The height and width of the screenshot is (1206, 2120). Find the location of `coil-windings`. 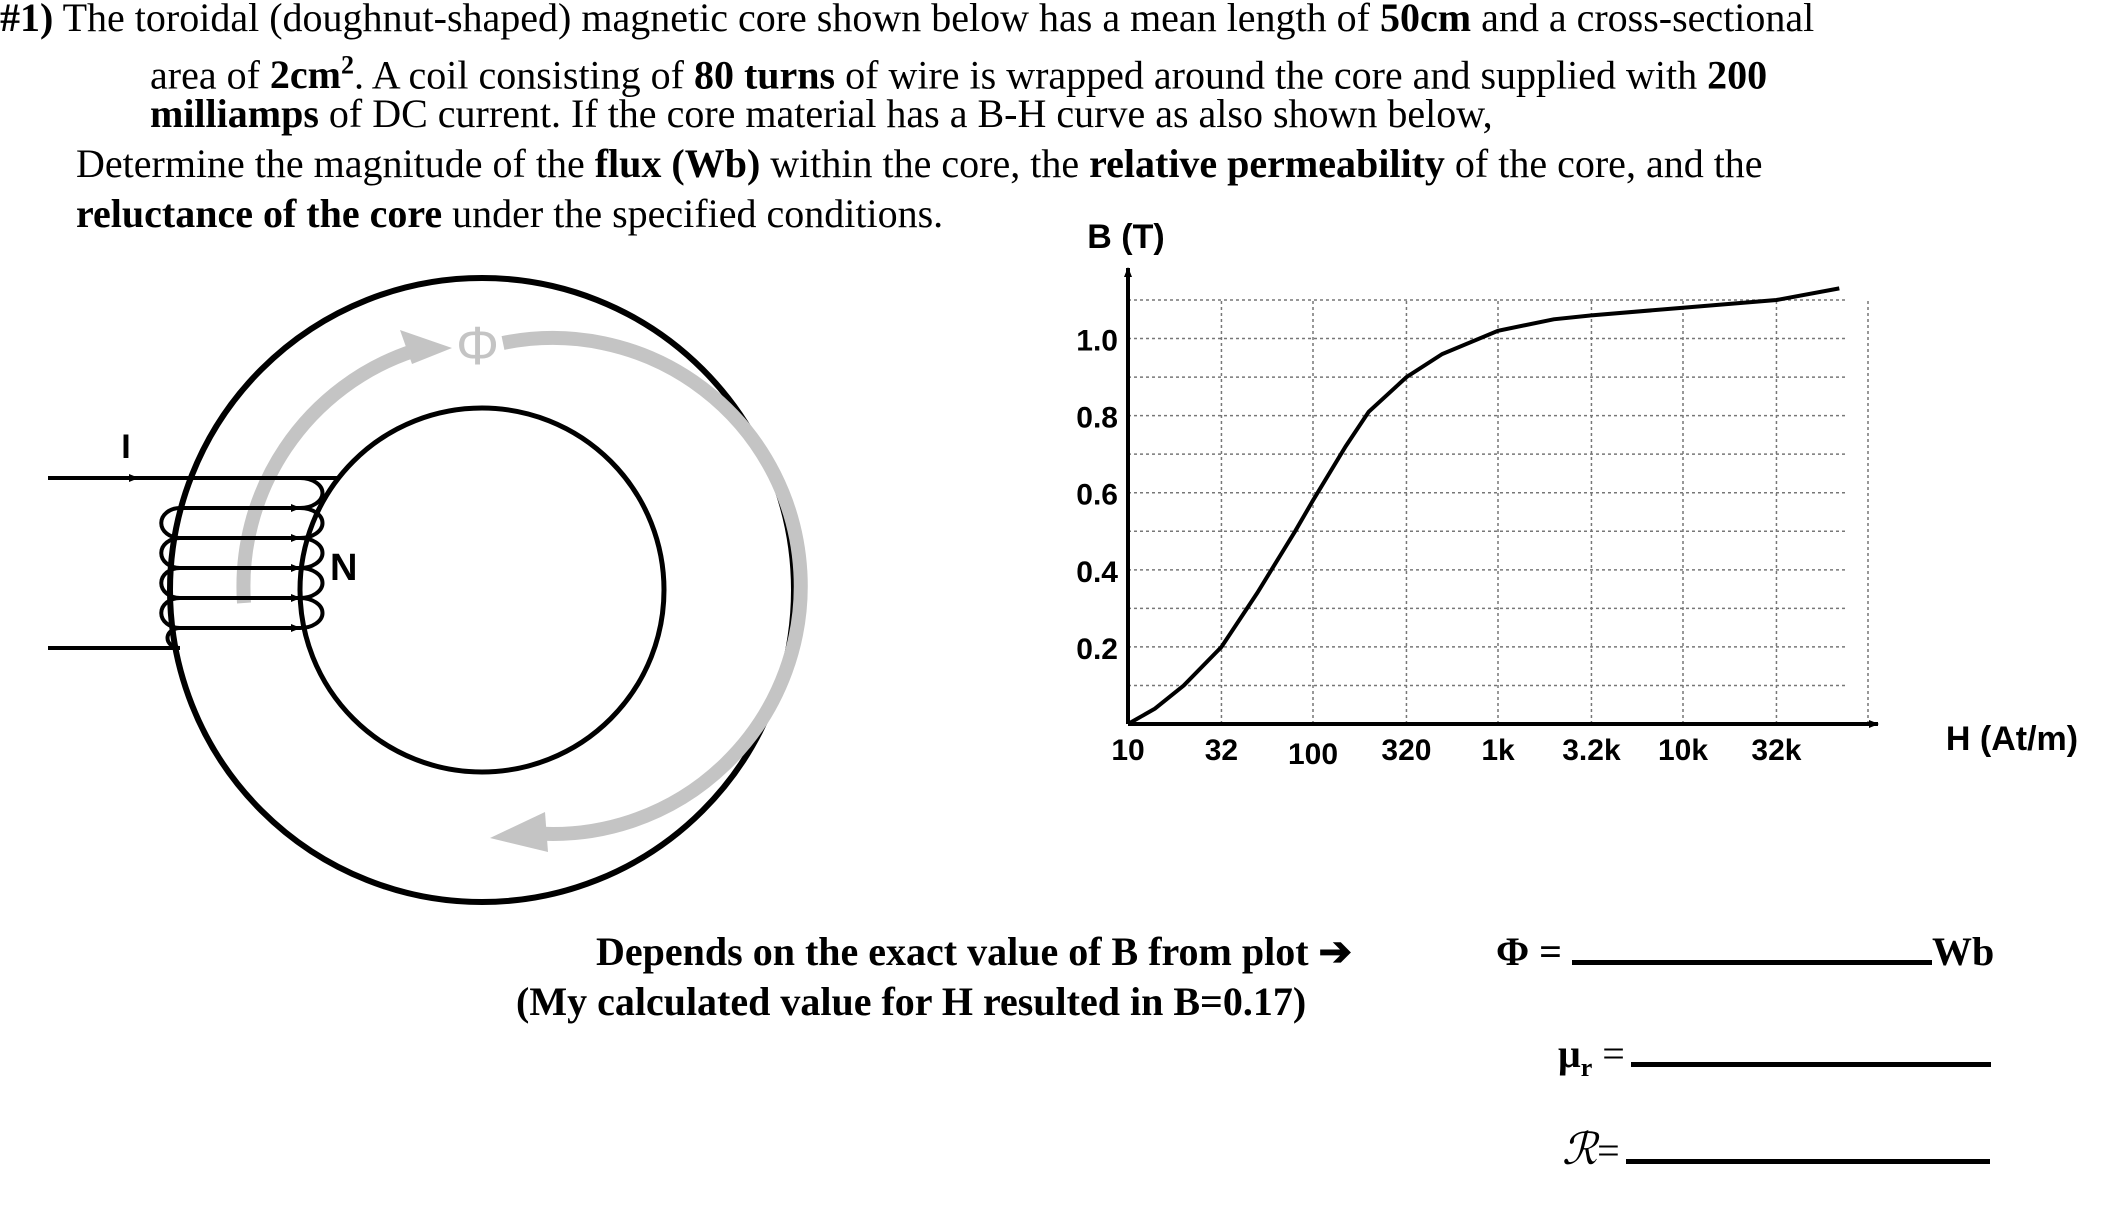

coil-windings is located at coordinates (242, 563).